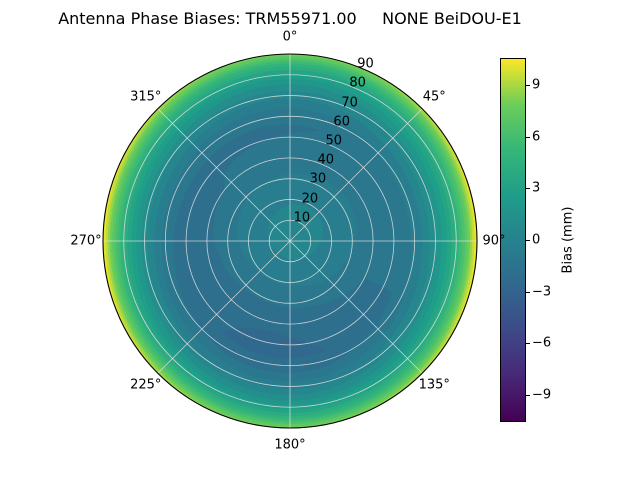  What do you see at coordinates (334, 141) in the screenshot?
I see `radial-tick-label: 50` at bounding box center [334, 141].